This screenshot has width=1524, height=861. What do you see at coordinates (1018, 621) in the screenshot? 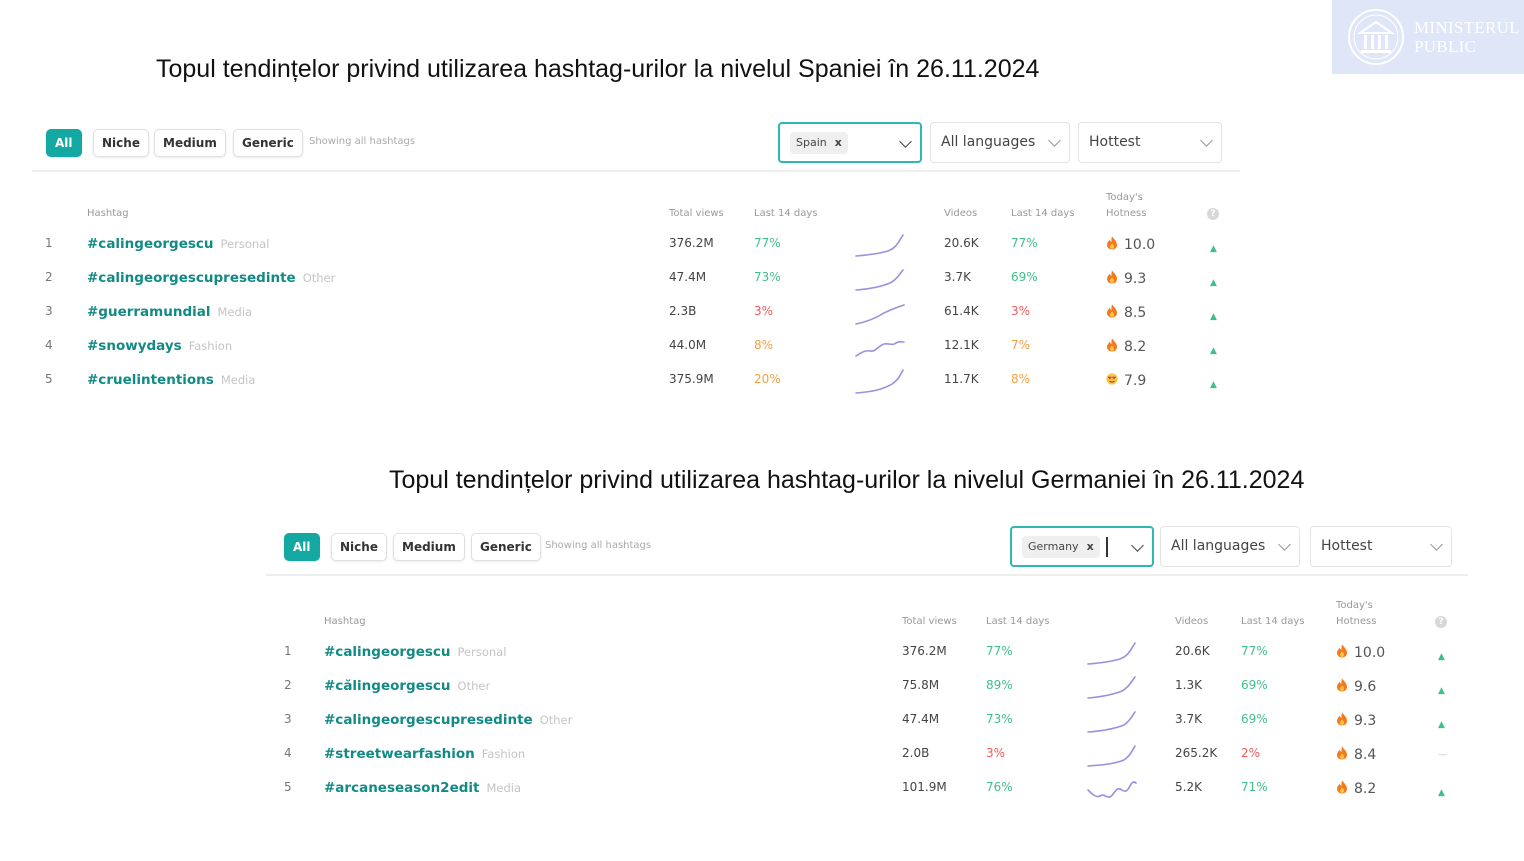
I see `column-header-last-14-days: Last 14 days` at bounding box center [1018, 621].